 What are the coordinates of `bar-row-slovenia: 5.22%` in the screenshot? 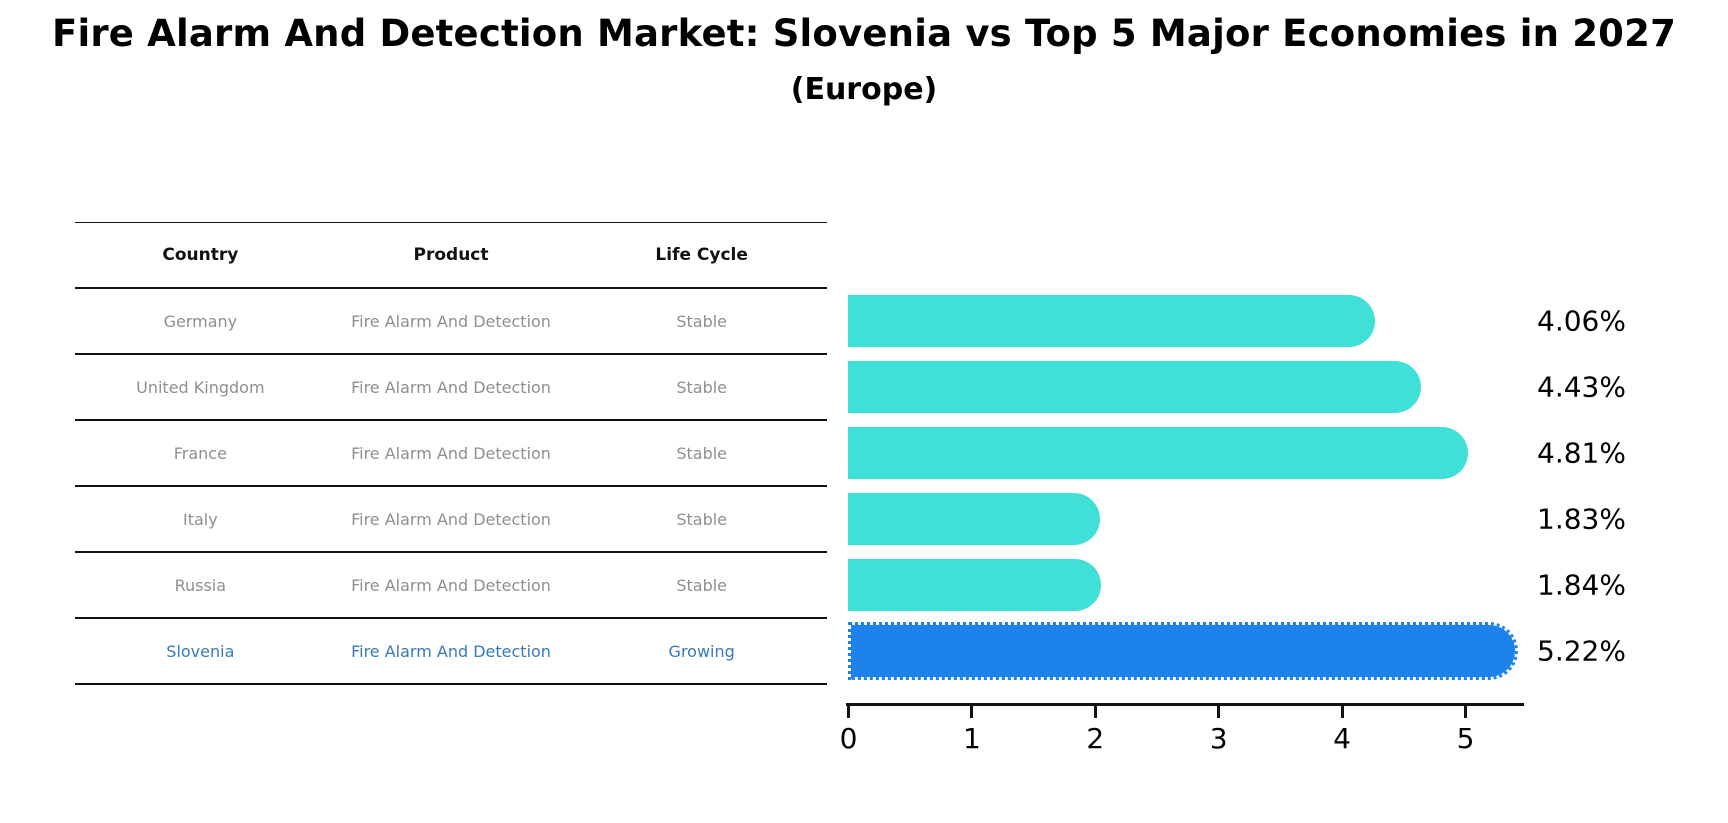 It's located at (1248, 651).